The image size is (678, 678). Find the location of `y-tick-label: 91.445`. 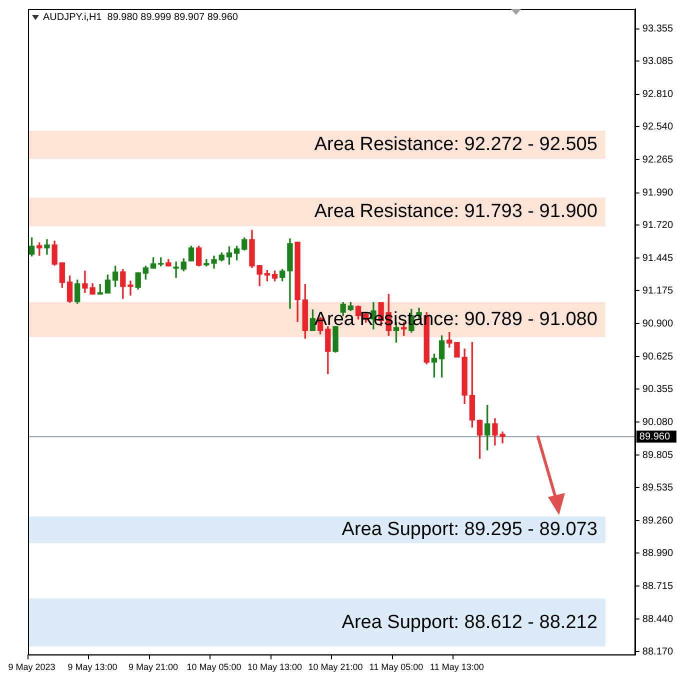

y-tick-label: 91.445 is located at coordinates (658, 258).